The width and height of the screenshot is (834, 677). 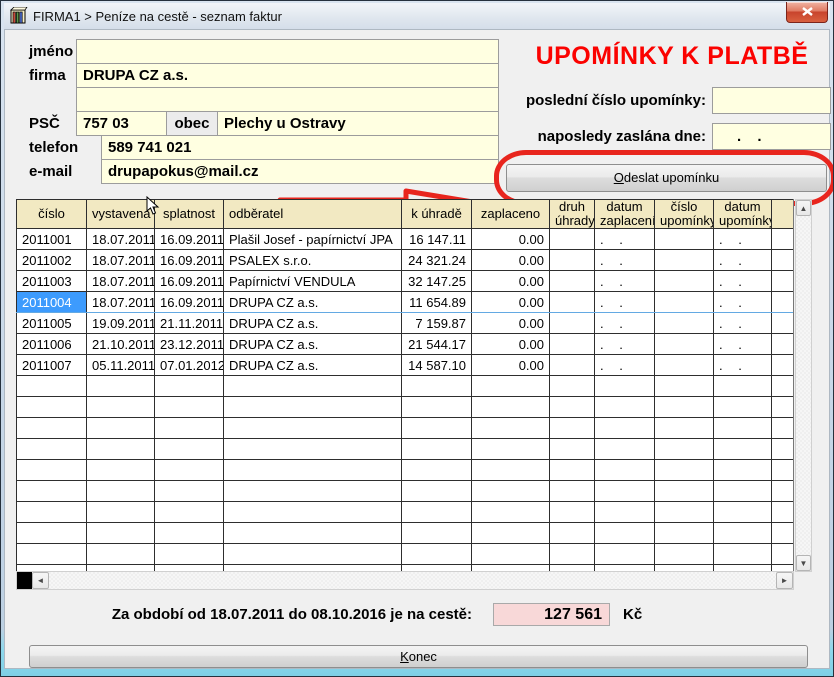 I want to click on scroll-right-button: ►, so click(x=784, y=580).